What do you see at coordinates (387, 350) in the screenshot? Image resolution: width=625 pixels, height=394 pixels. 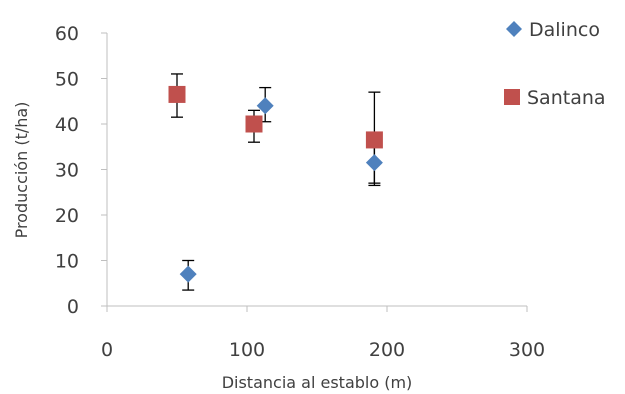 I see `x-tick-label: 200` at bounding box center [387, 350].